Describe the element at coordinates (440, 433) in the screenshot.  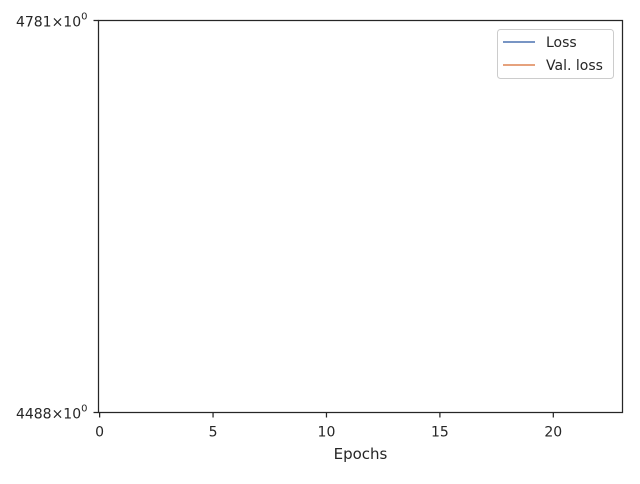
I see `x-tick-label: 15` at that location.